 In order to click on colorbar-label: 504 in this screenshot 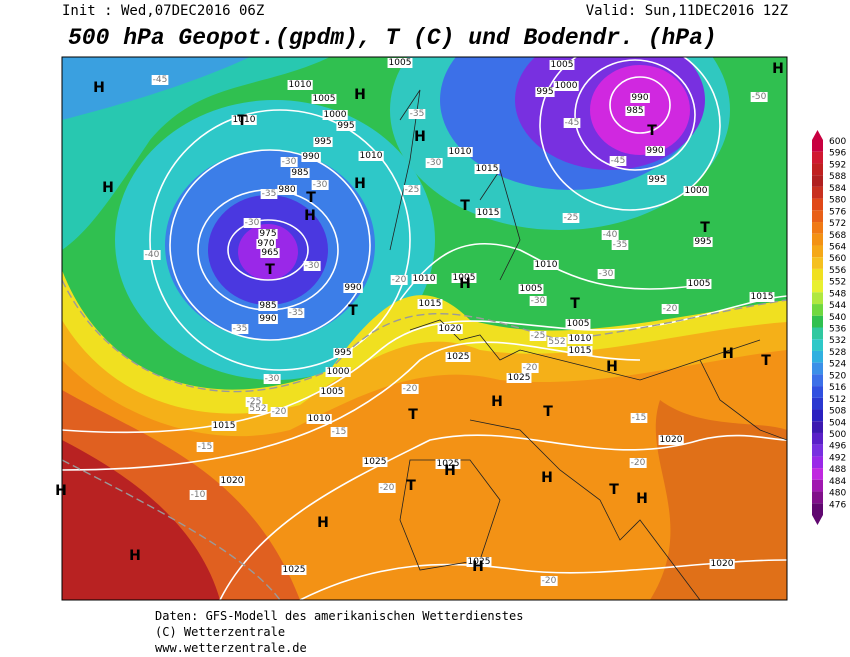, I will do `click(837, 423)`.